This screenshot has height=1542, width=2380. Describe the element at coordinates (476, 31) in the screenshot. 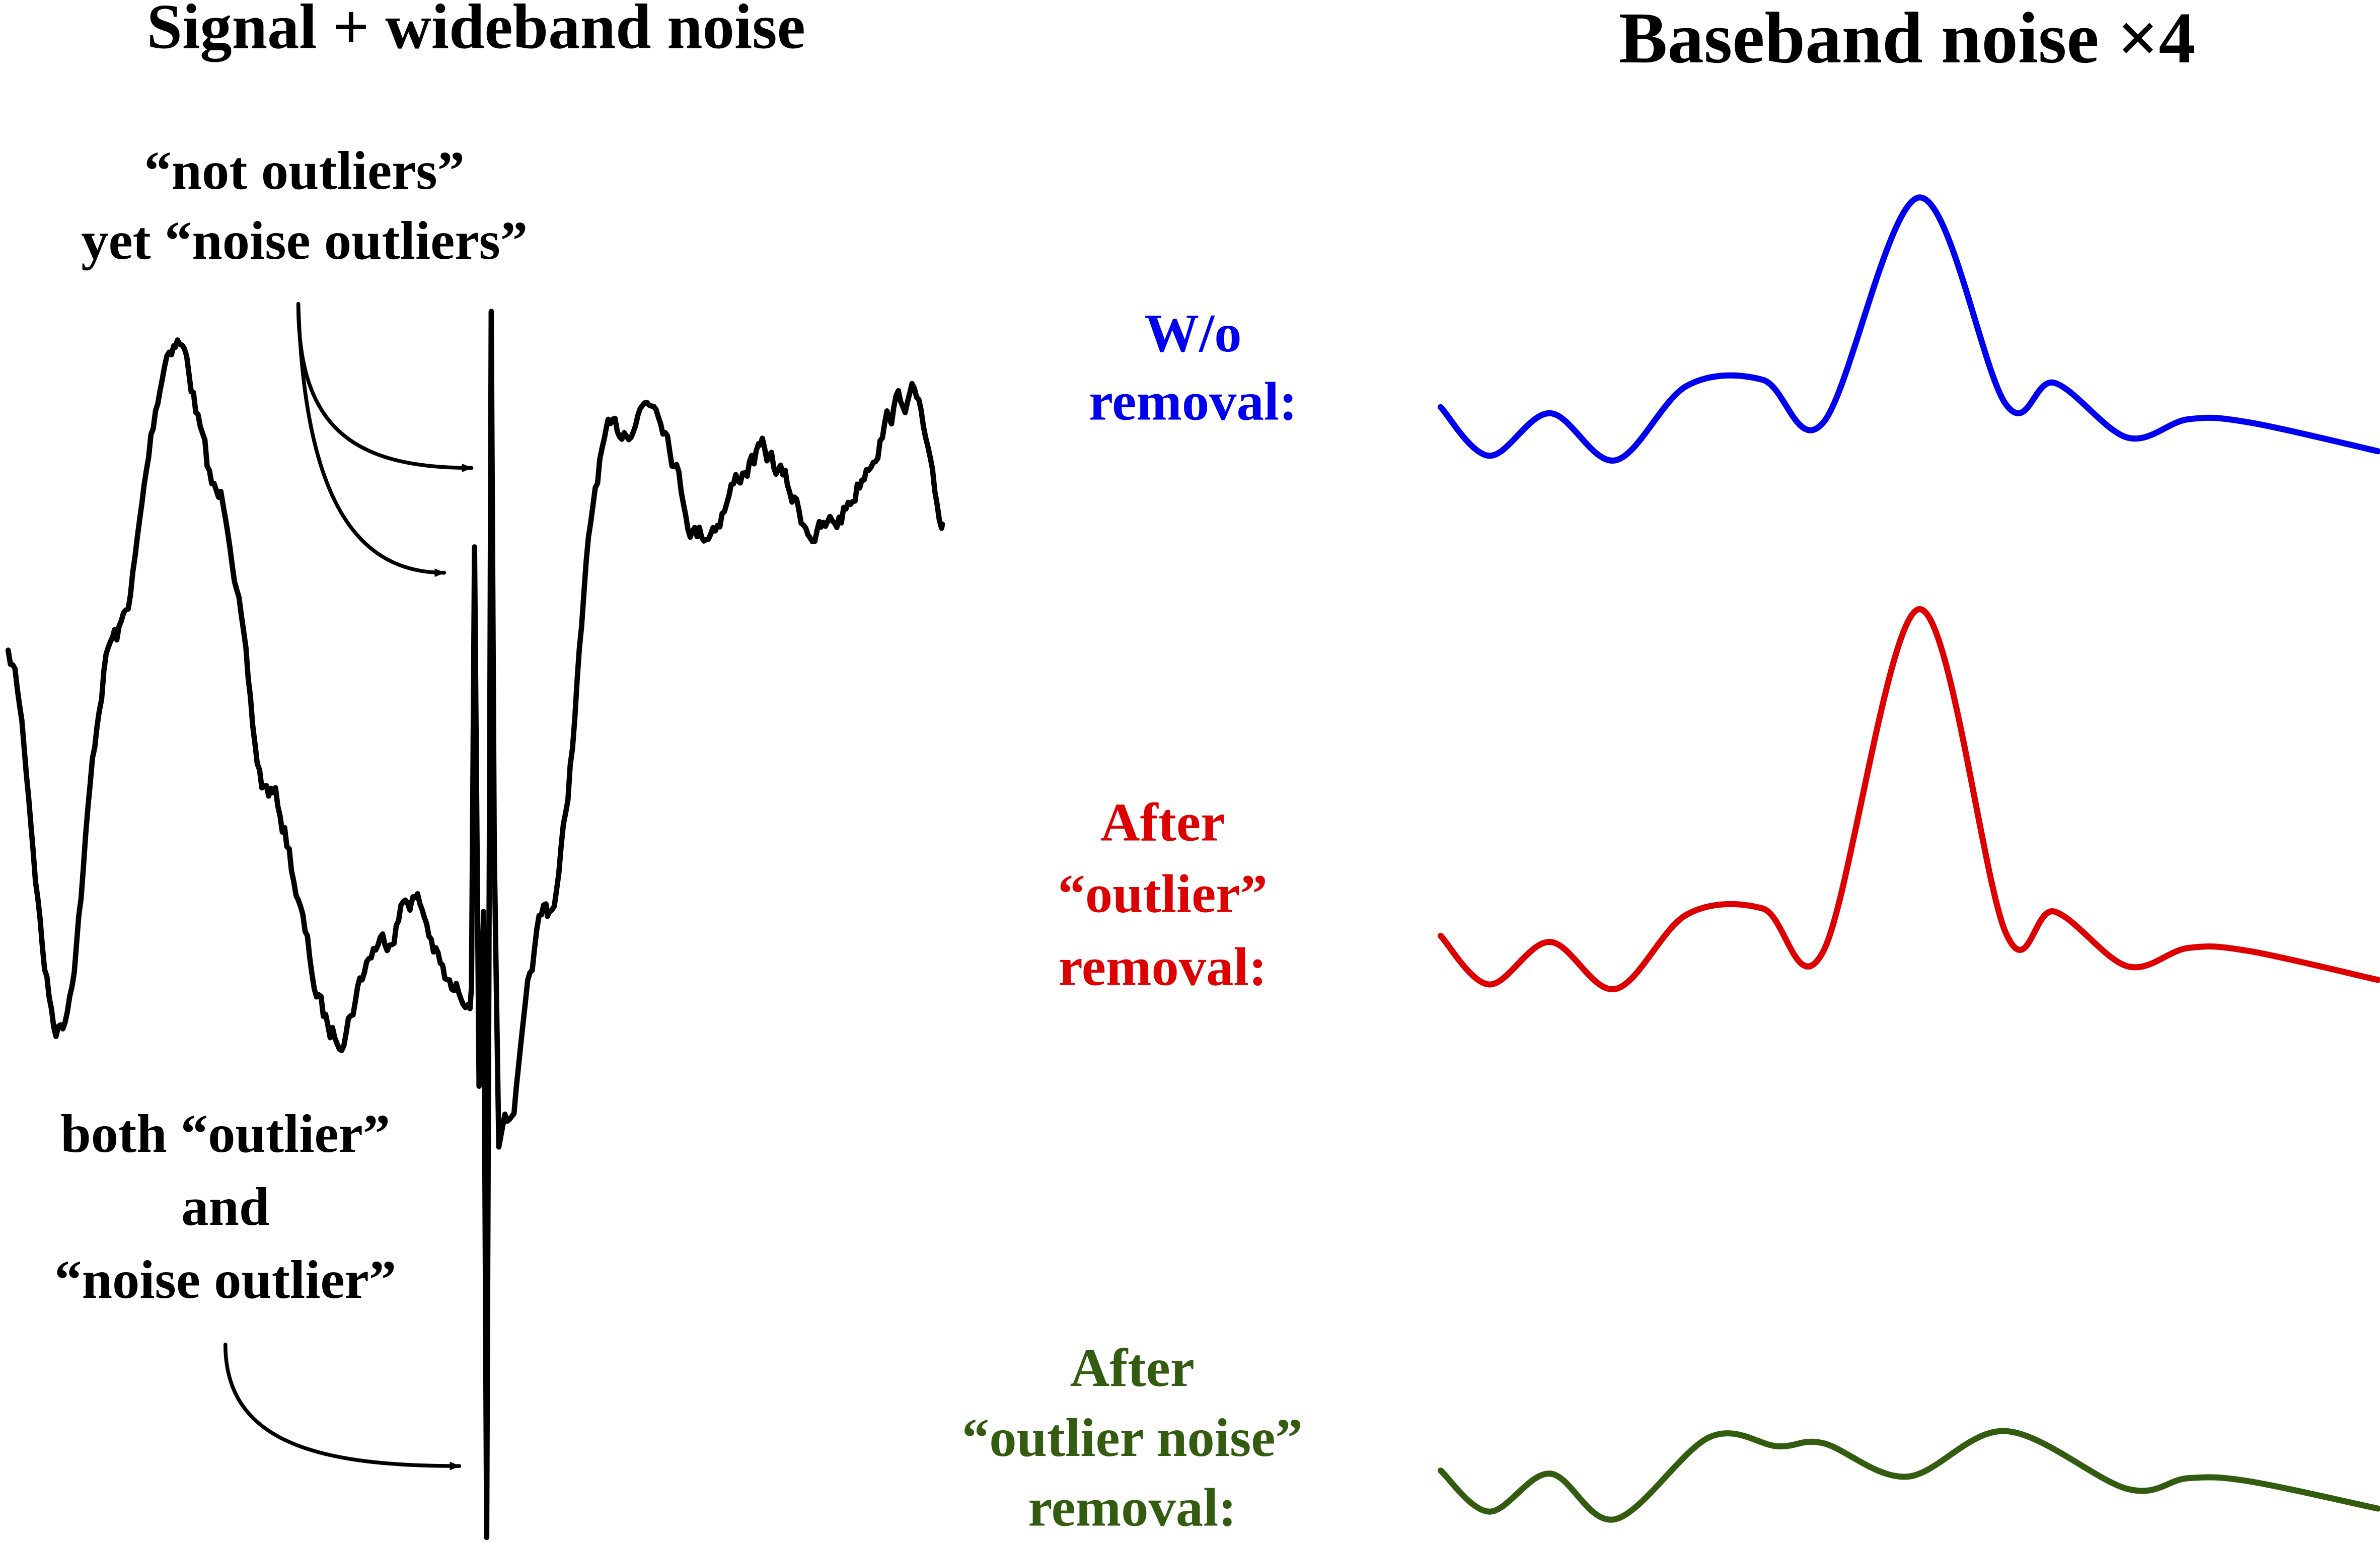

I see `left-title: Signal + wideband noise` at that location.